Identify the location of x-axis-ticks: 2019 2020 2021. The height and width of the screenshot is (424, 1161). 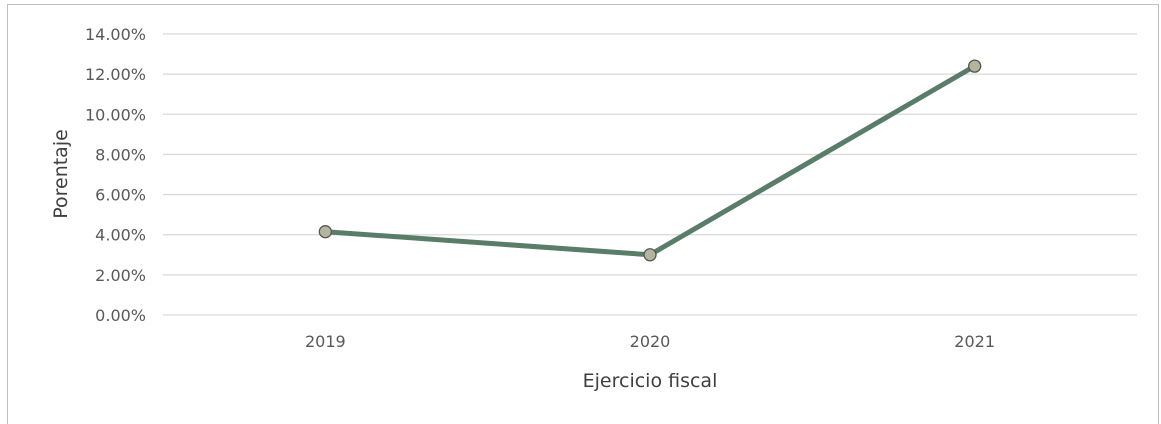
(650, 341).